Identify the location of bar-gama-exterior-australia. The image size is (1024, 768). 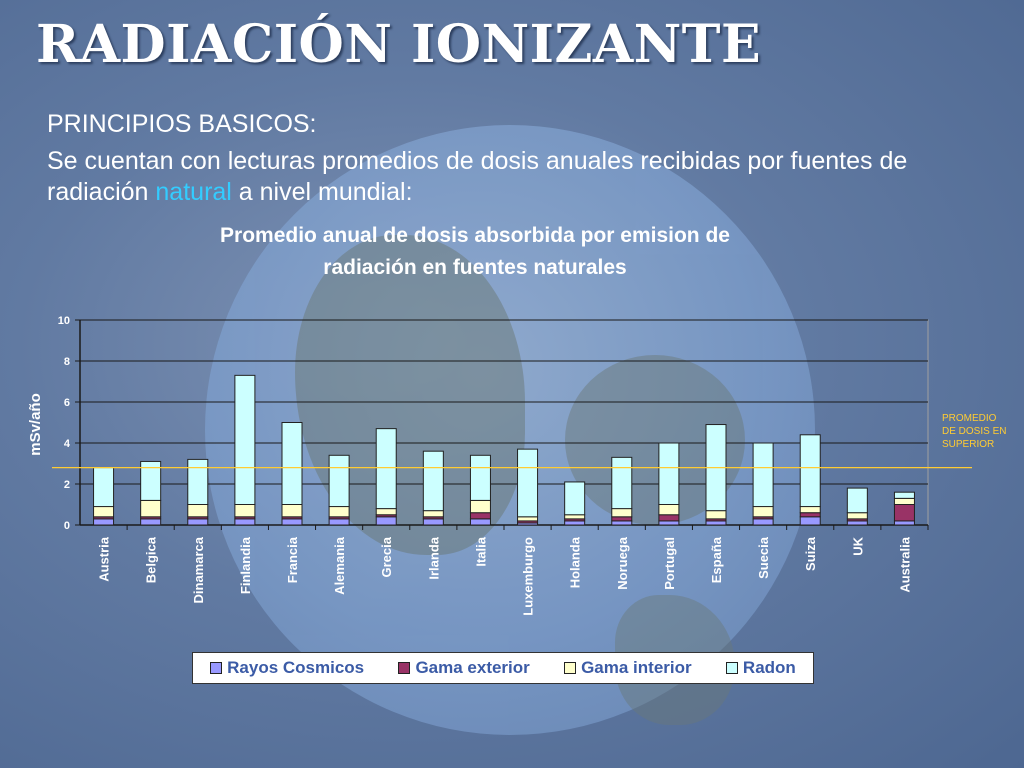
(904, 513).